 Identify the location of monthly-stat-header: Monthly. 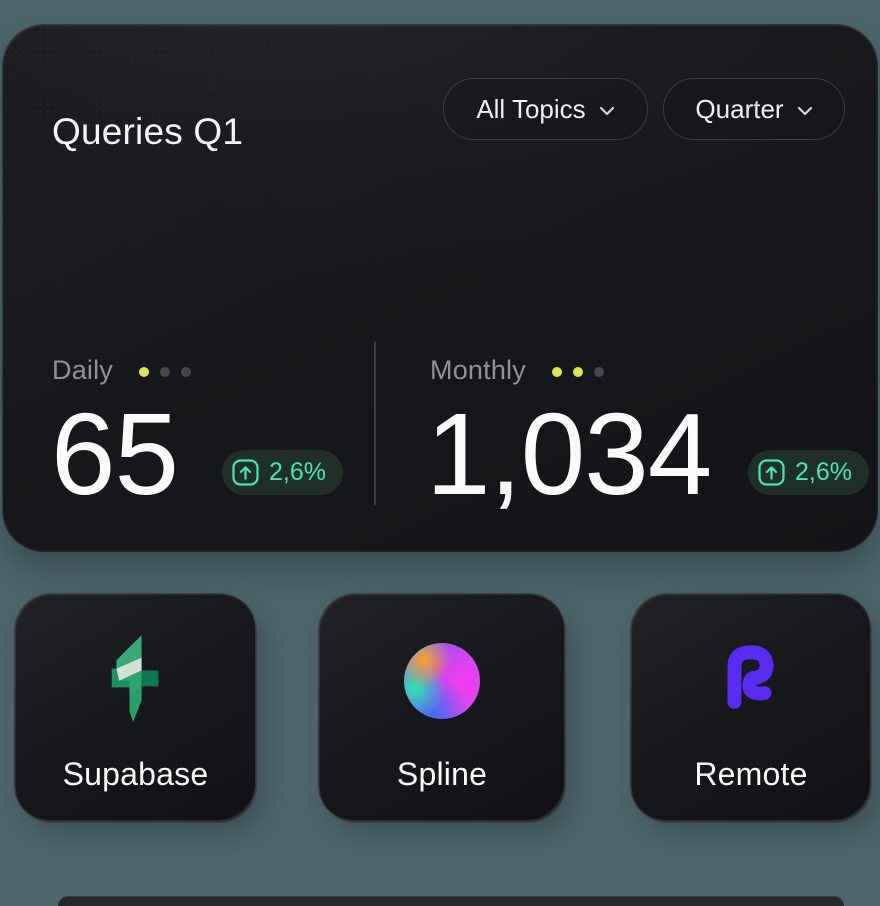
(517, 370).